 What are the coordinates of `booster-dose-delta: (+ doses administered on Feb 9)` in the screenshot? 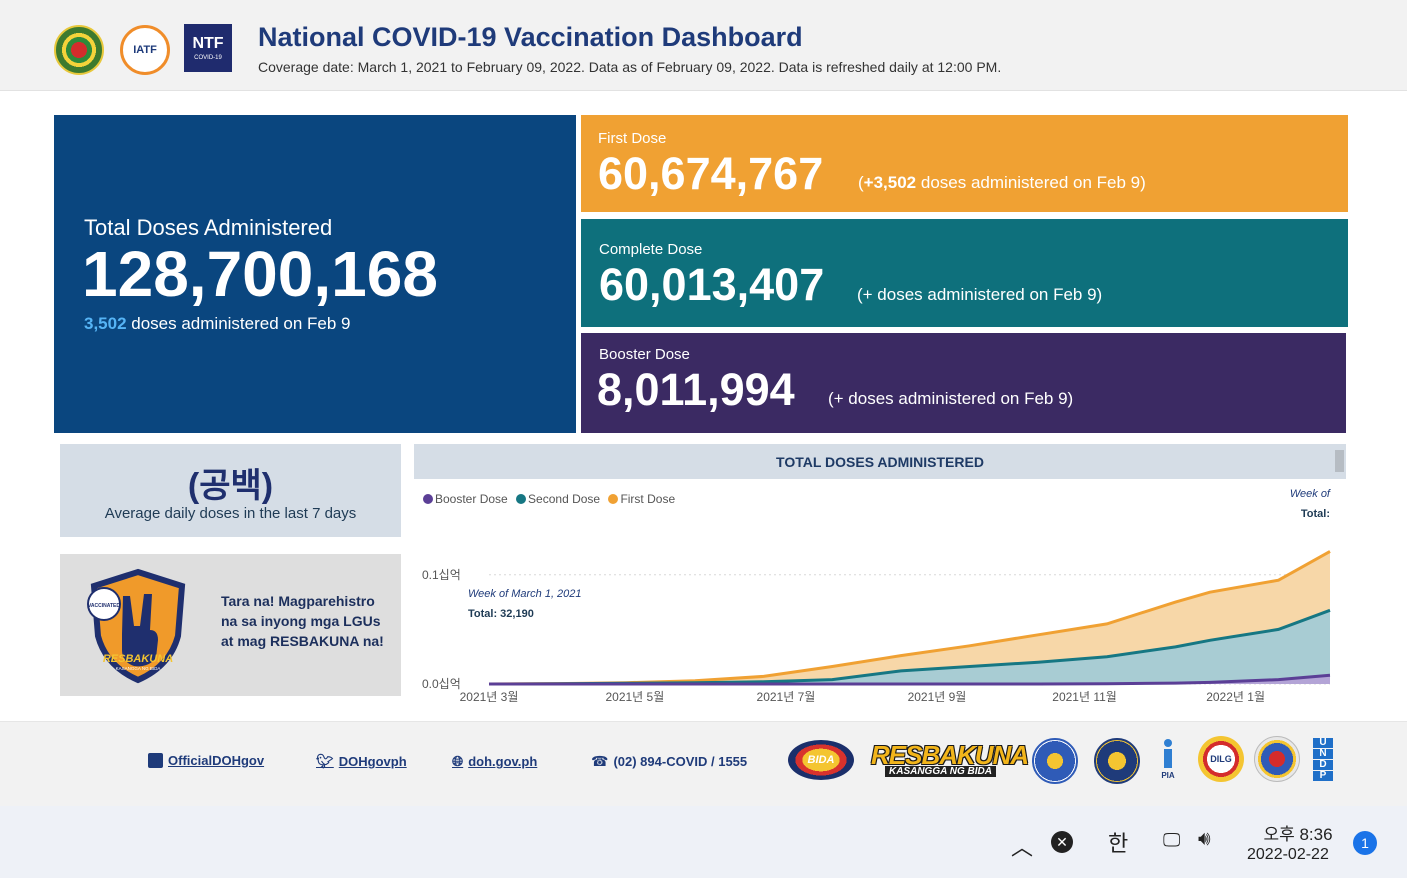 It's located at (951, 398).